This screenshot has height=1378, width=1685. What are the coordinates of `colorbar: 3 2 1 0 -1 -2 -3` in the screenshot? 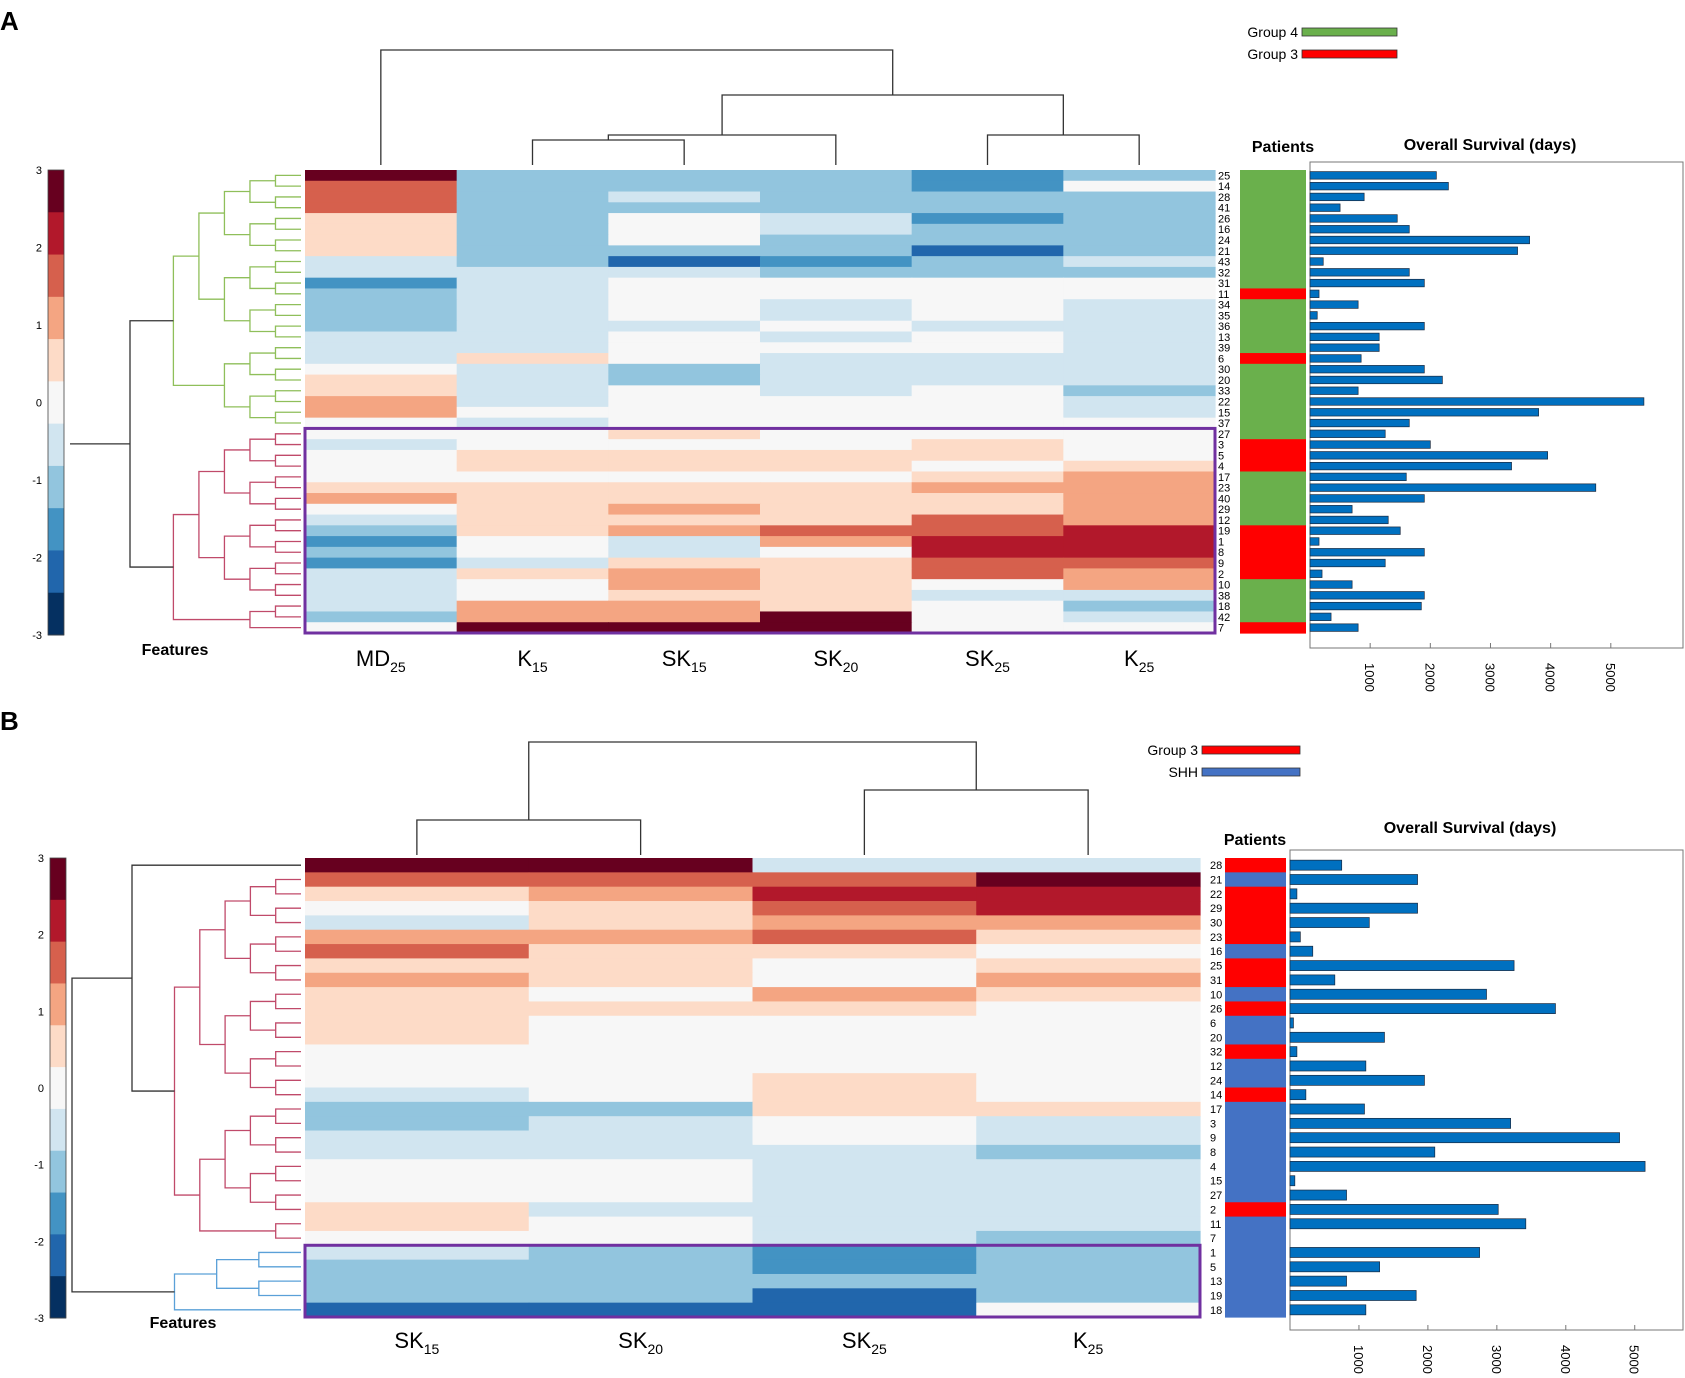 It's located at (48, 403).